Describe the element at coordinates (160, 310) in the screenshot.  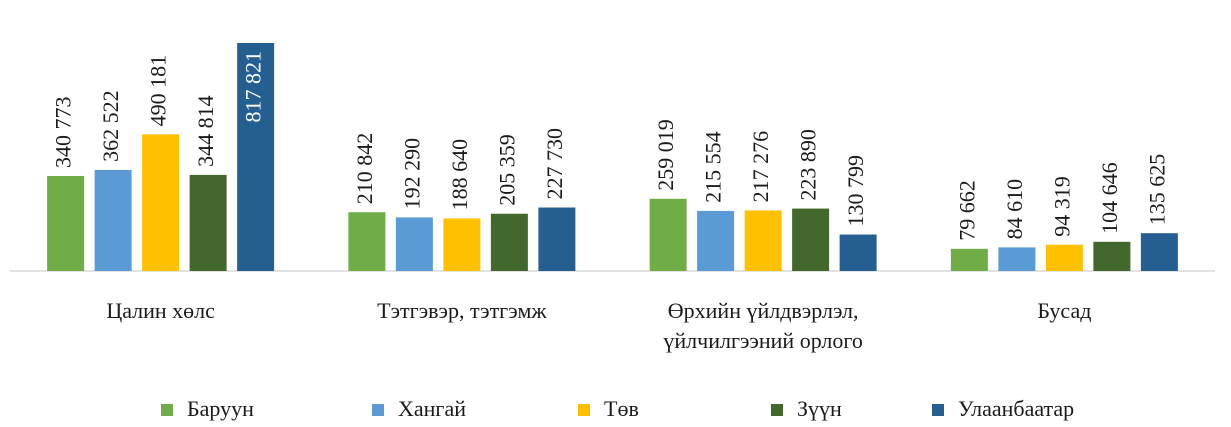
I see `x-tick-label: Цалин хөлс` at that location.